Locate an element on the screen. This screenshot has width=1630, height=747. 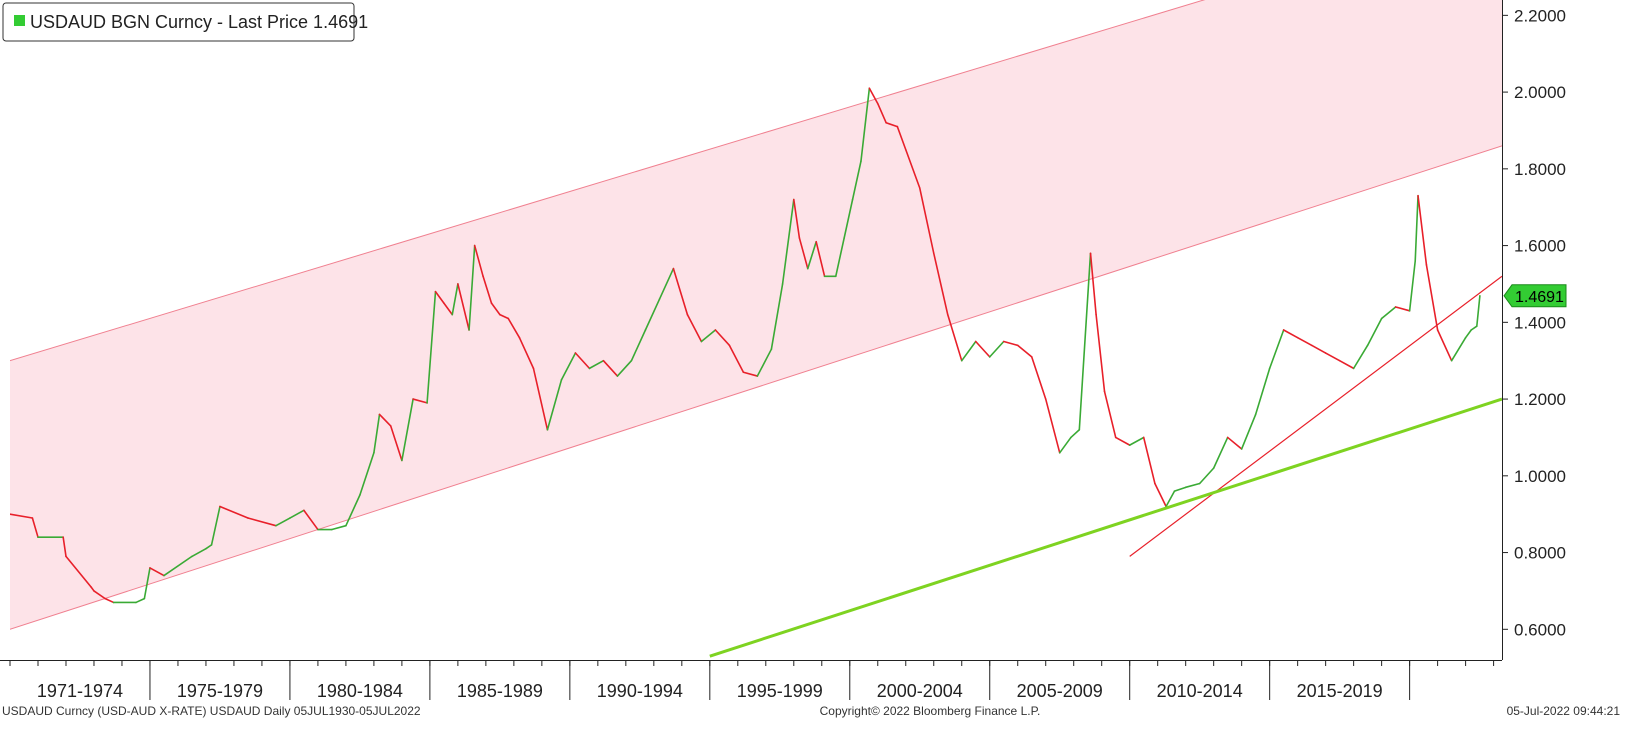
rising-trendline is located at coordinates (1315, 416).